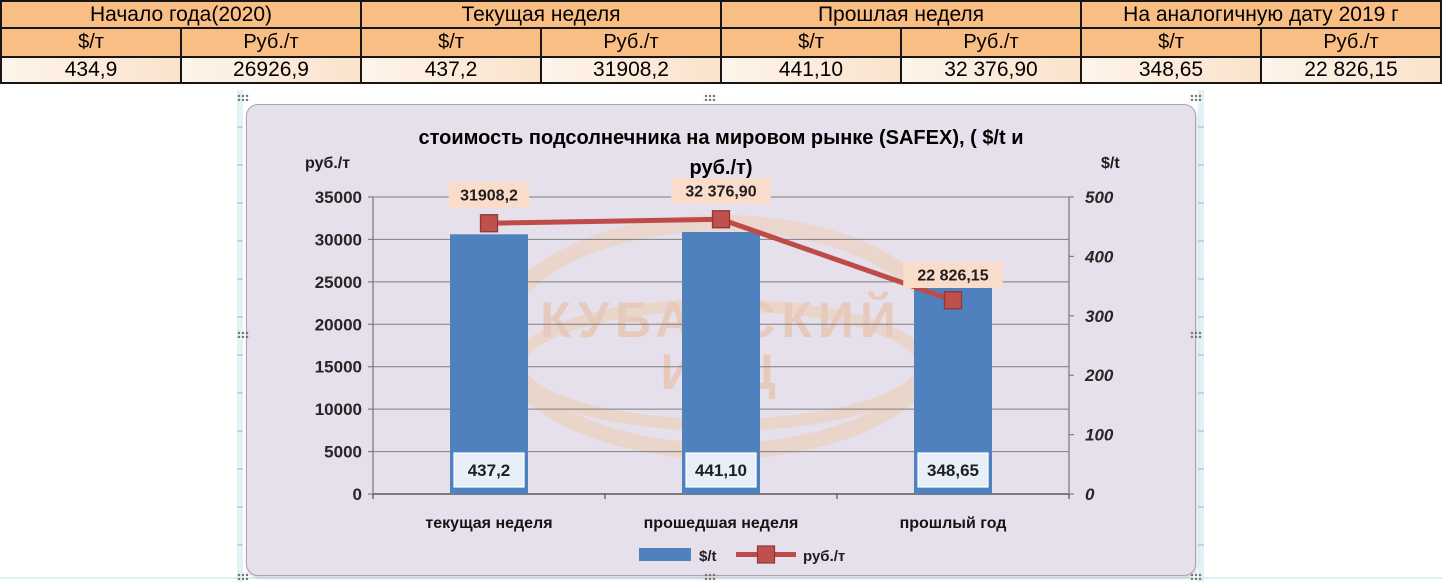 The image size is (1442, 582). I want to click on table-value-cell: 441,10, so click(811, 70).